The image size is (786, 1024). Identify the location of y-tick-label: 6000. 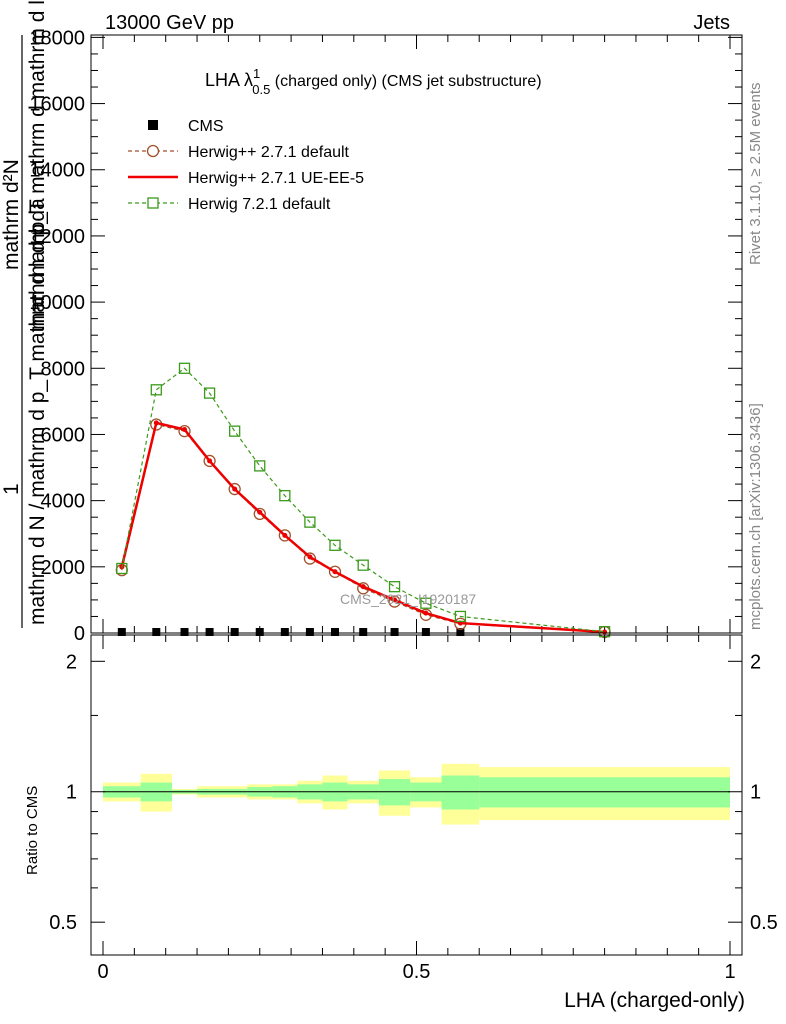
(63, 435).